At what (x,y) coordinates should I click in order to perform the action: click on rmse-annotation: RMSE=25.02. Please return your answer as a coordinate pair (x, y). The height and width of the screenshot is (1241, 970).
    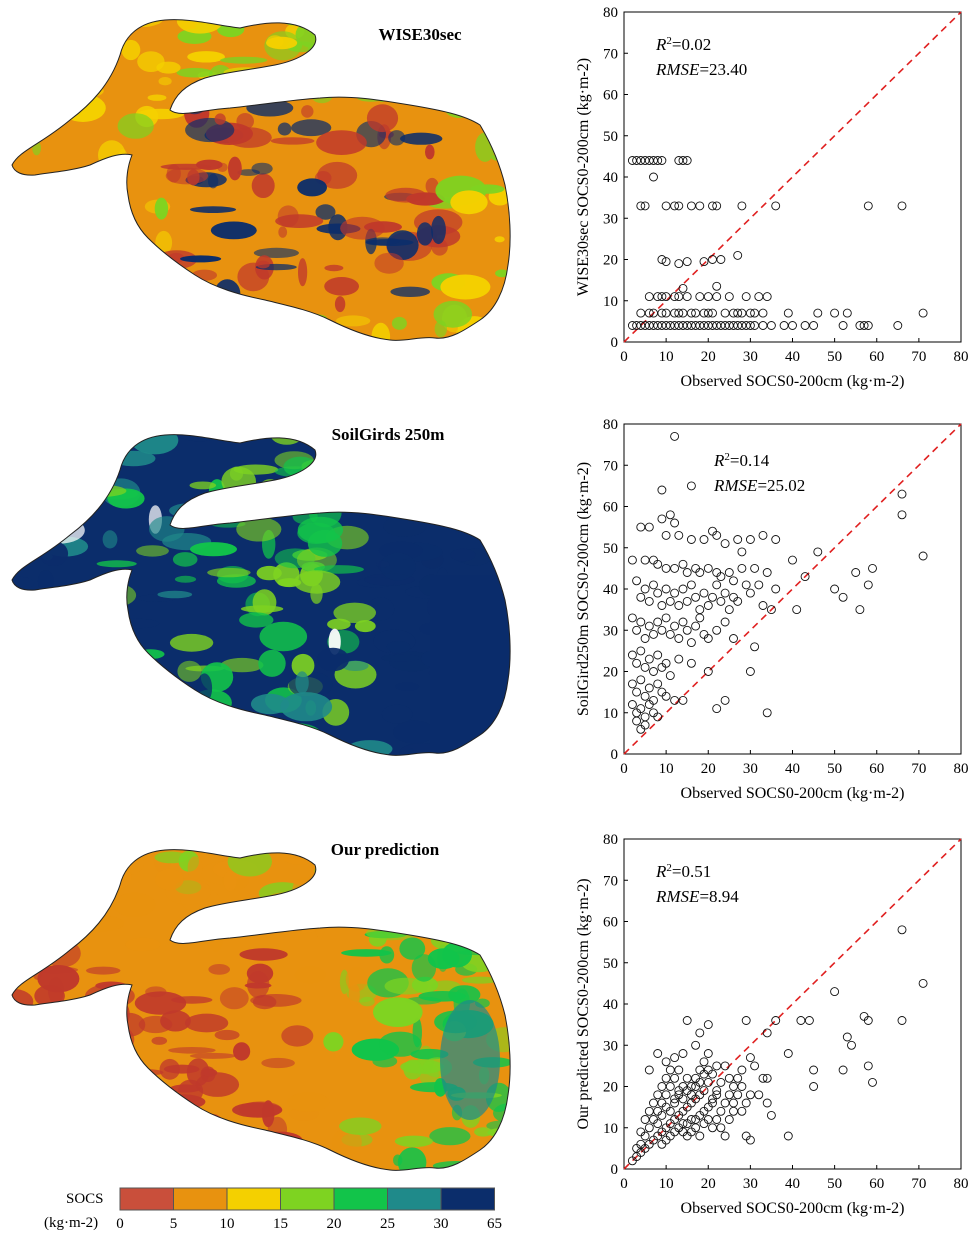
    Looking at the image, I should click on (759, 485).